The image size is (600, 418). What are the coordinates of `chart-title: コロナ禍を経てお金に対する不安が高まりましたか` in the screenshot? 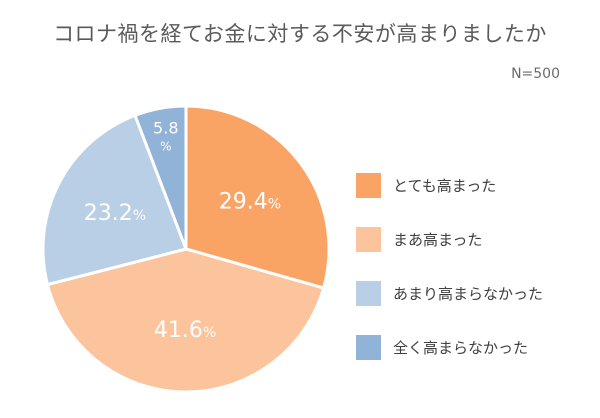 It's located at (300, 34).